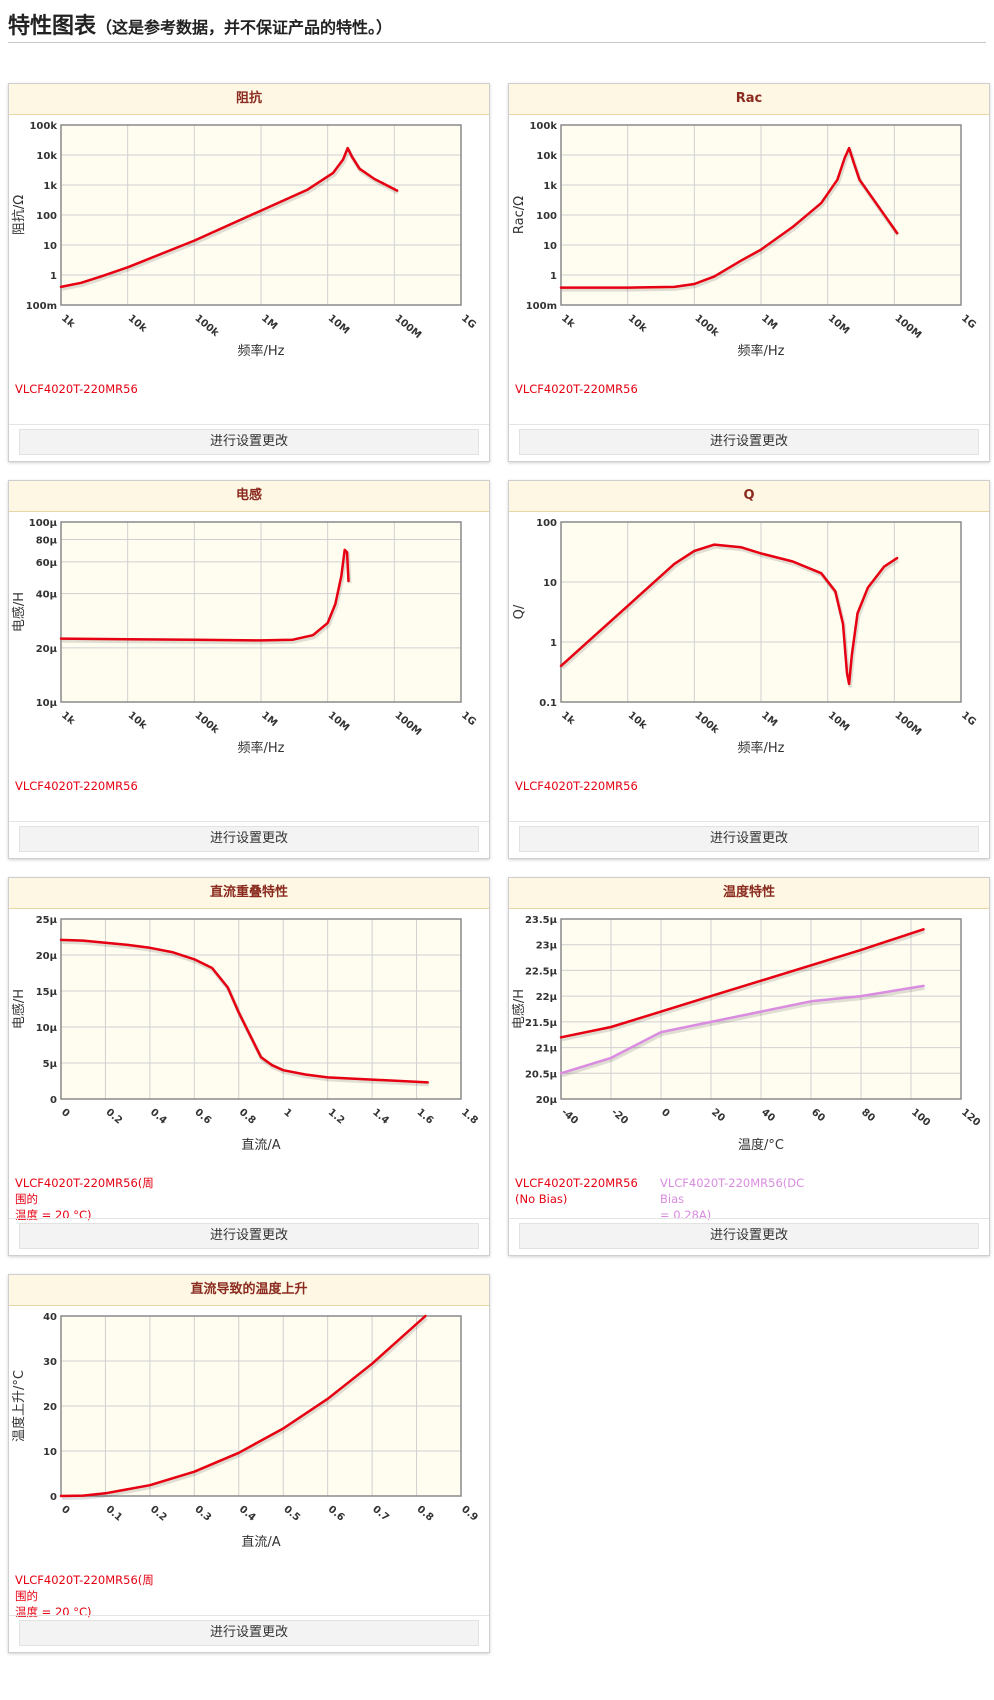 The width and height of the screenshot is (994, 1700). What do you see at coordinates (249, 893) in the screenshot?
I see `chart-title: 直流重叠特性` at bounding box center [249, 893].